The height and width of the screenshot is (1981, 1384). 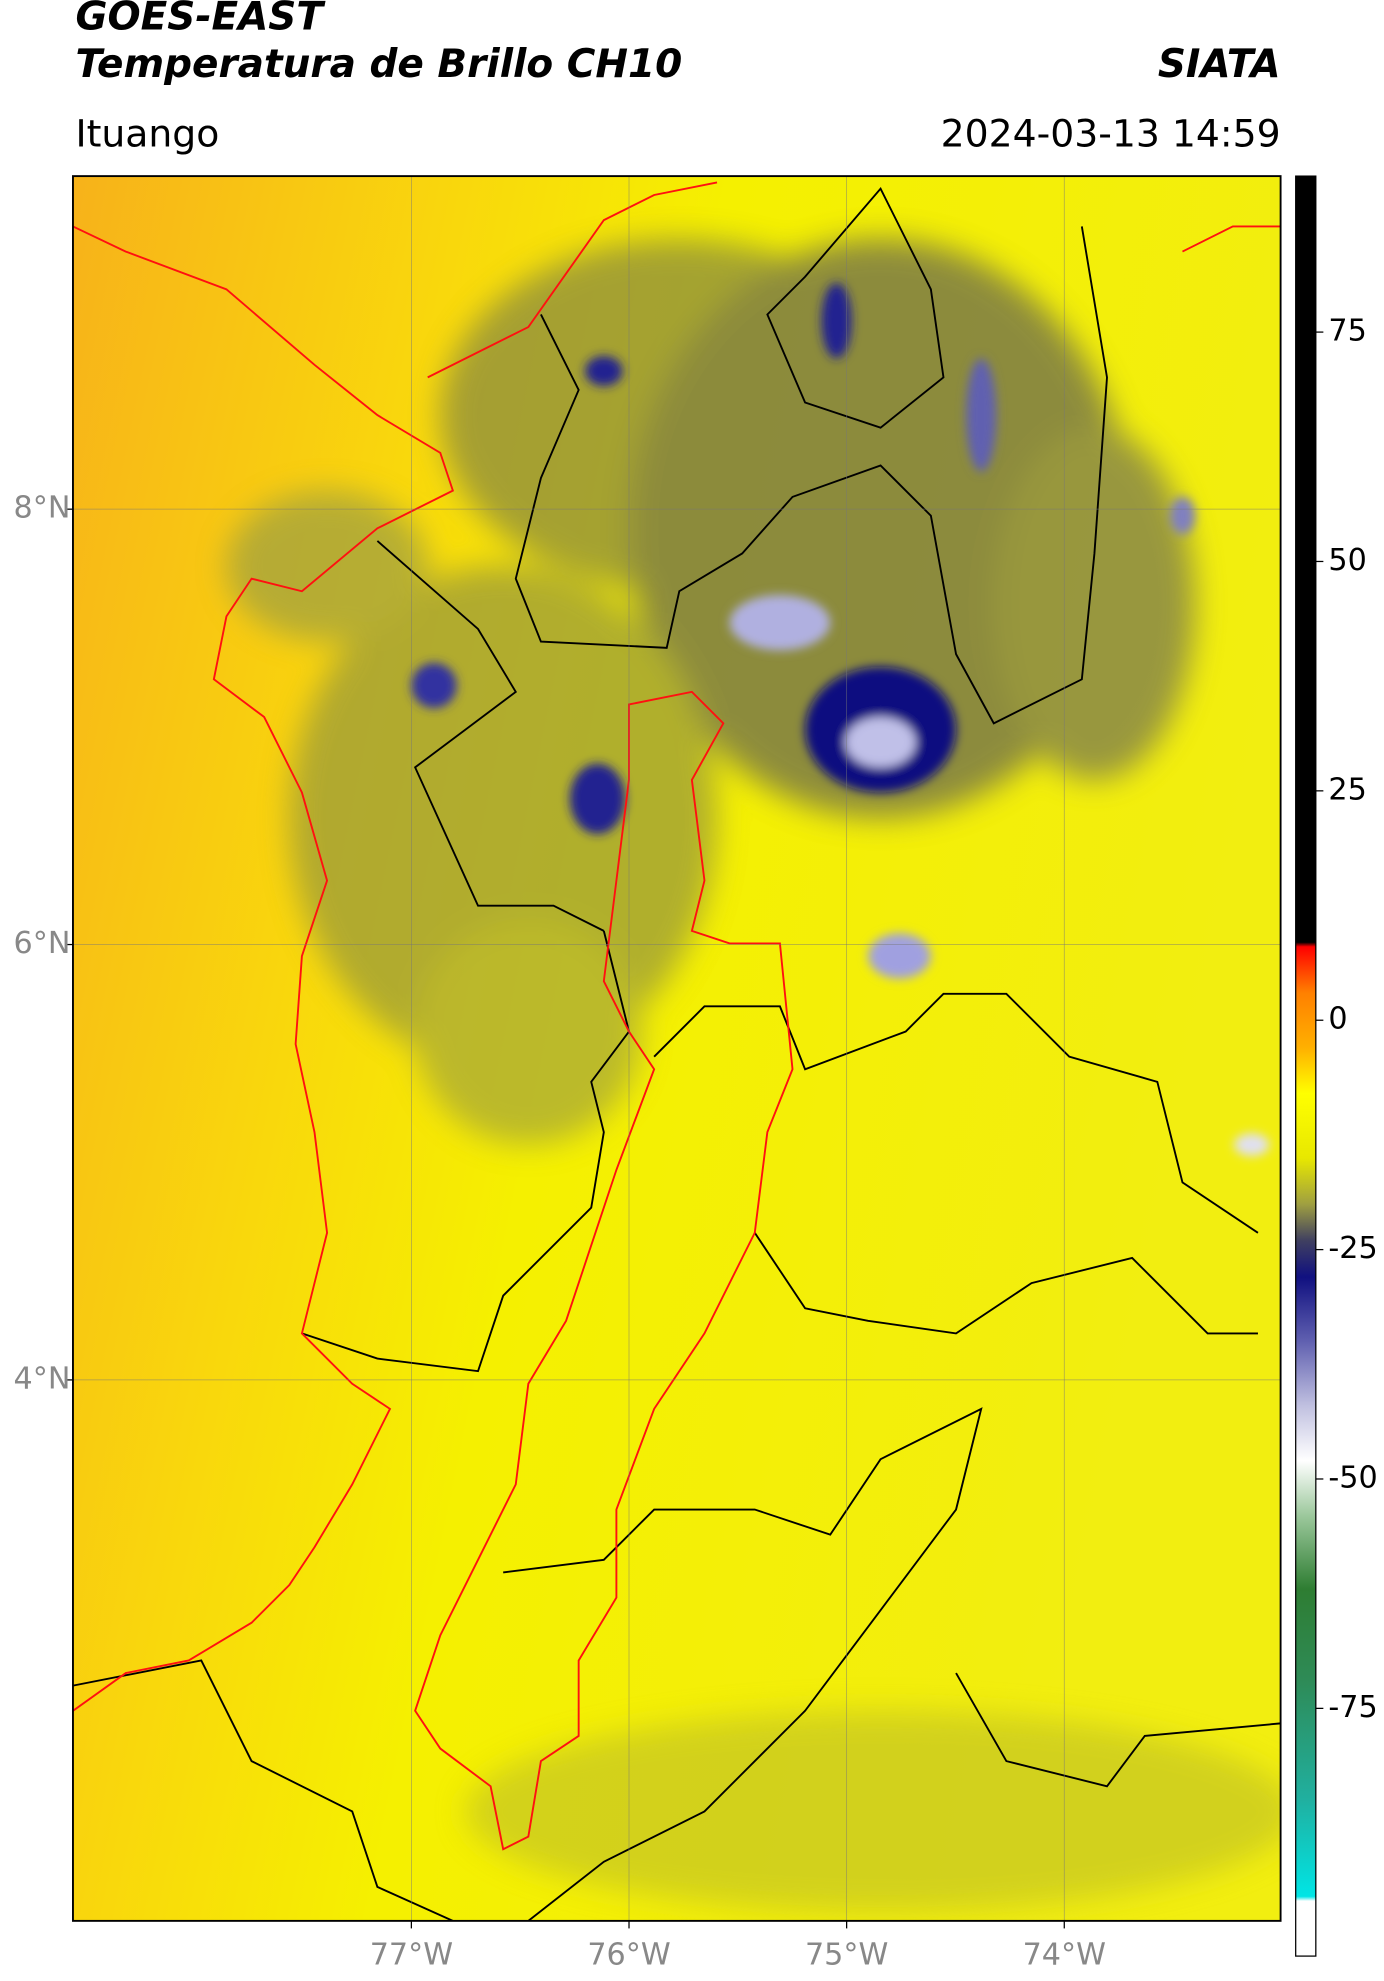 I want to click on colorbar-tick-label: 75, so click(x=1347, y=331).